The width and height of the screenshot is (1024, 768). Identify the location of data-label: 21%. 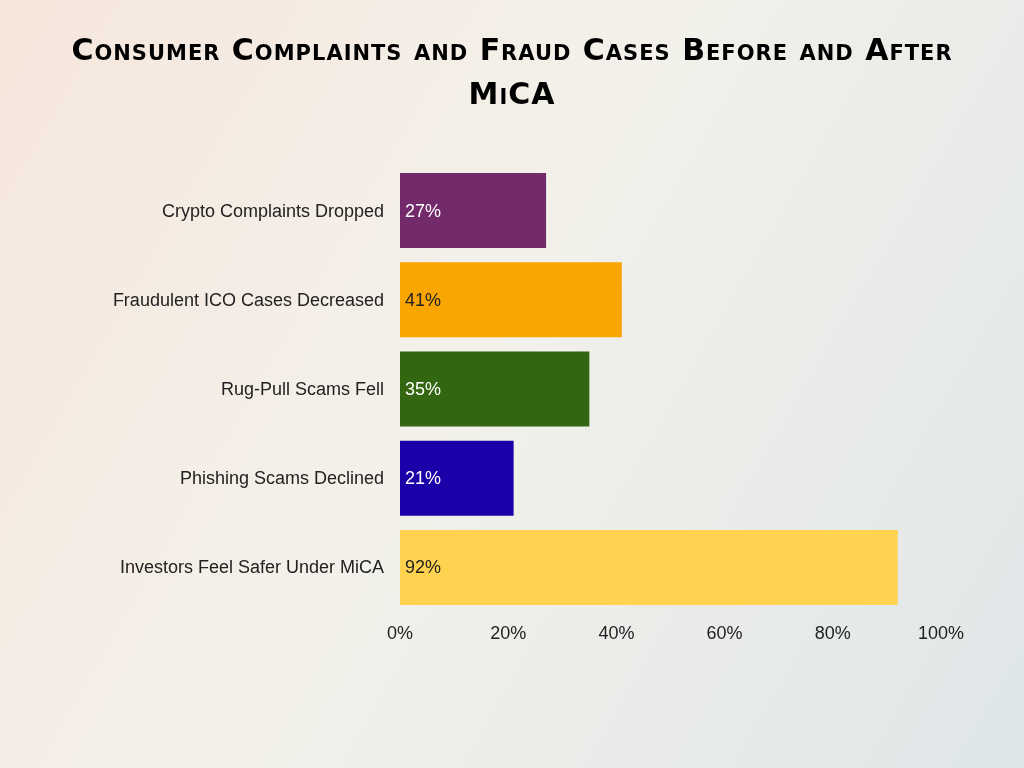
(423, 478).